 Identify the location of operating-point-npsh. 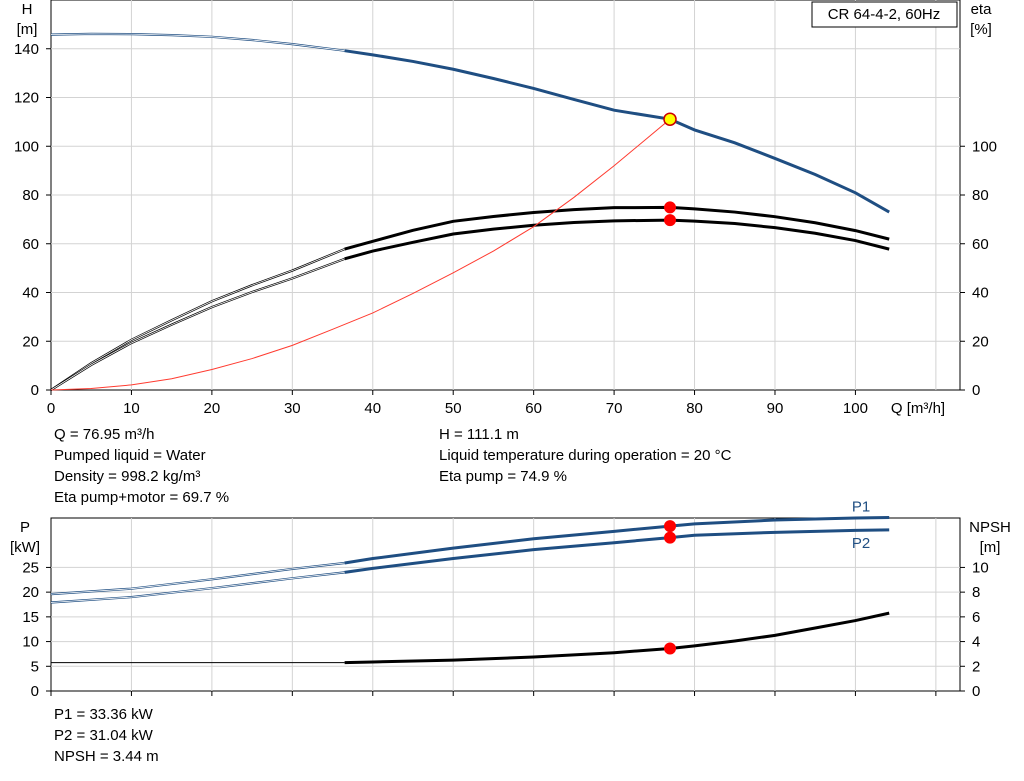
(670, 648).